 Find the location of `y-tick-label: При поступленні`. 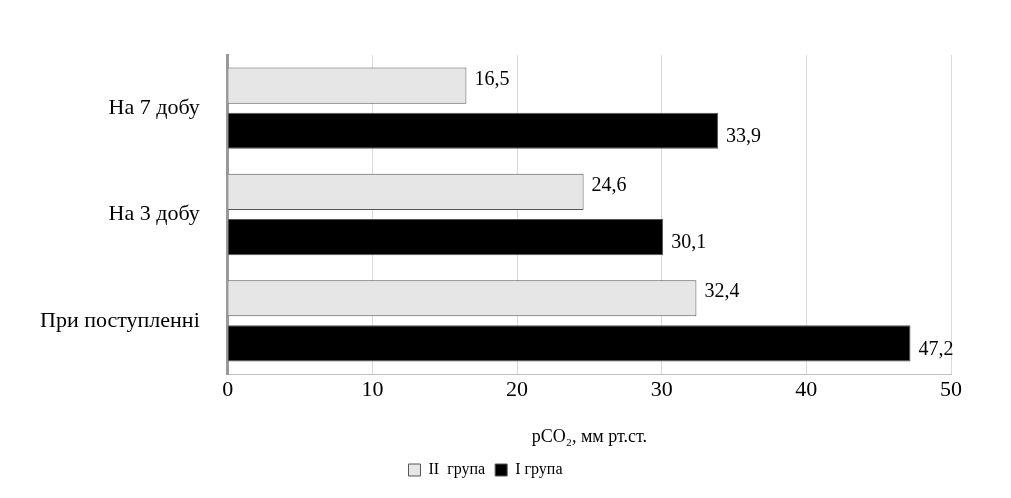

y-tick-label: При поступленні is located at coordinates (120, 319).